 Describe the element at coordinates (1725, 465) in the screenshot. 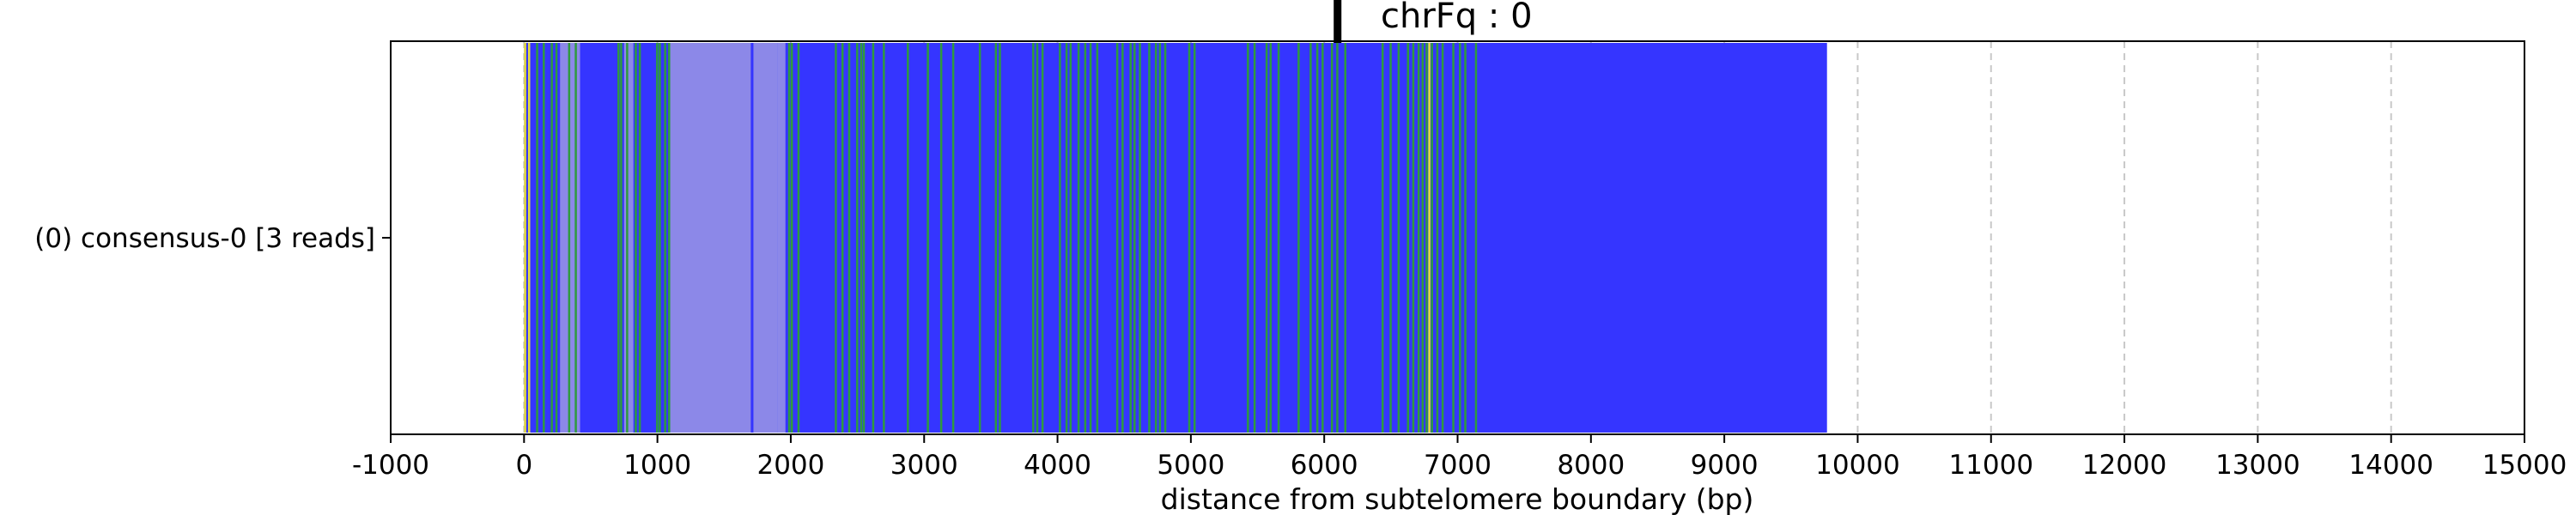

I see `x-tick-label: 9000` at that location.